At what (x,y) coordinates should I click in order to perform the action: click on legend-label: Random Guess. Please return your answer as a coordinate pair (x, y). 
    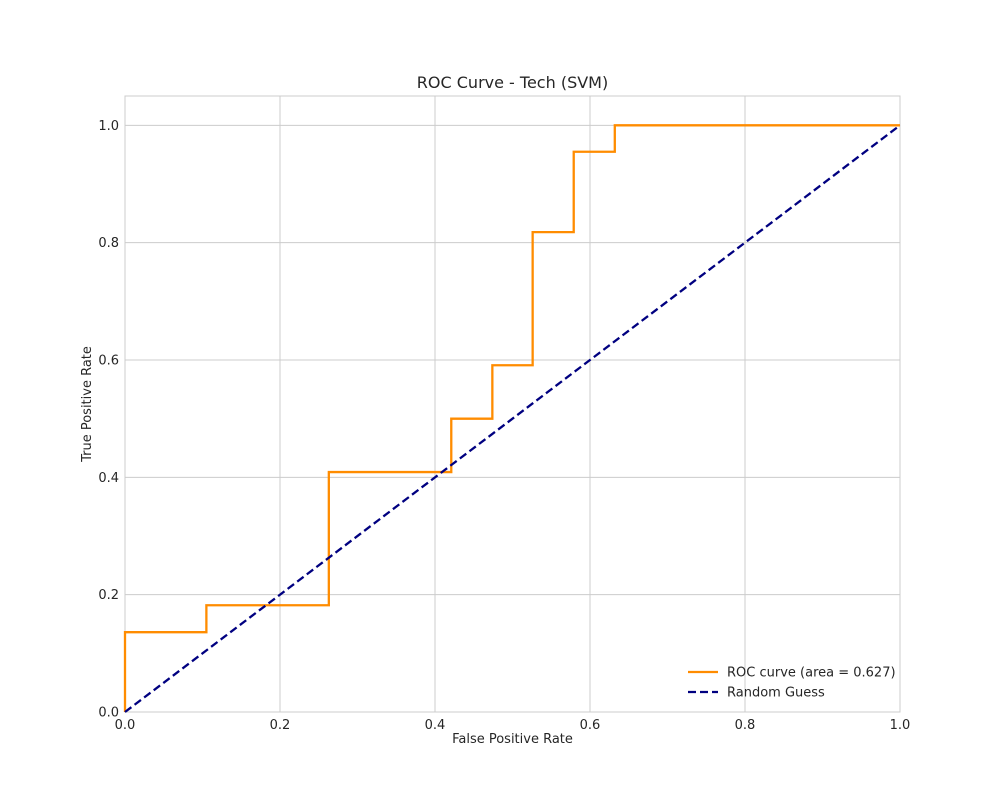
    Looking at the image, I should click on (776, 693).